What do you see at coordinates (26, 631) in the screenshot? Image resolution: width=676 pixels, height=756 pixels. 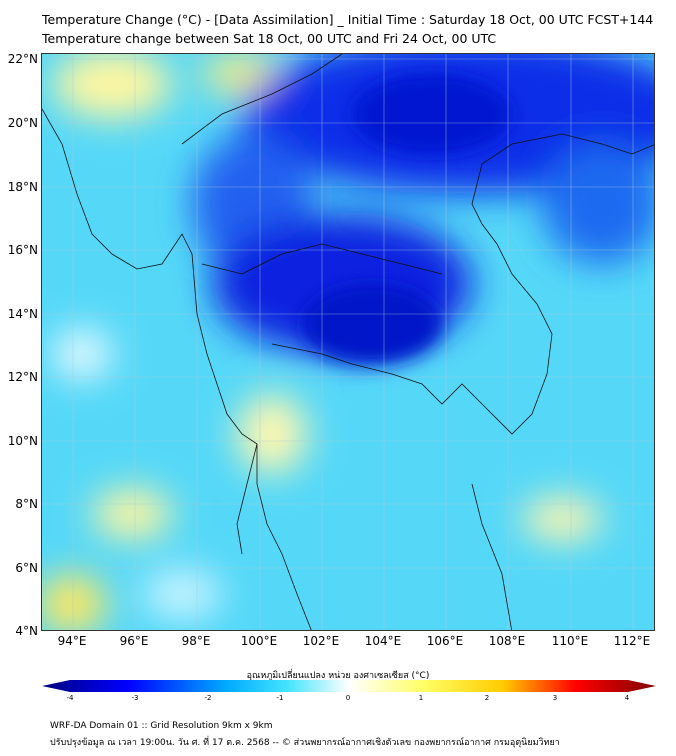 I see `lat-label: 4°N` at bounding box center [26, 631].